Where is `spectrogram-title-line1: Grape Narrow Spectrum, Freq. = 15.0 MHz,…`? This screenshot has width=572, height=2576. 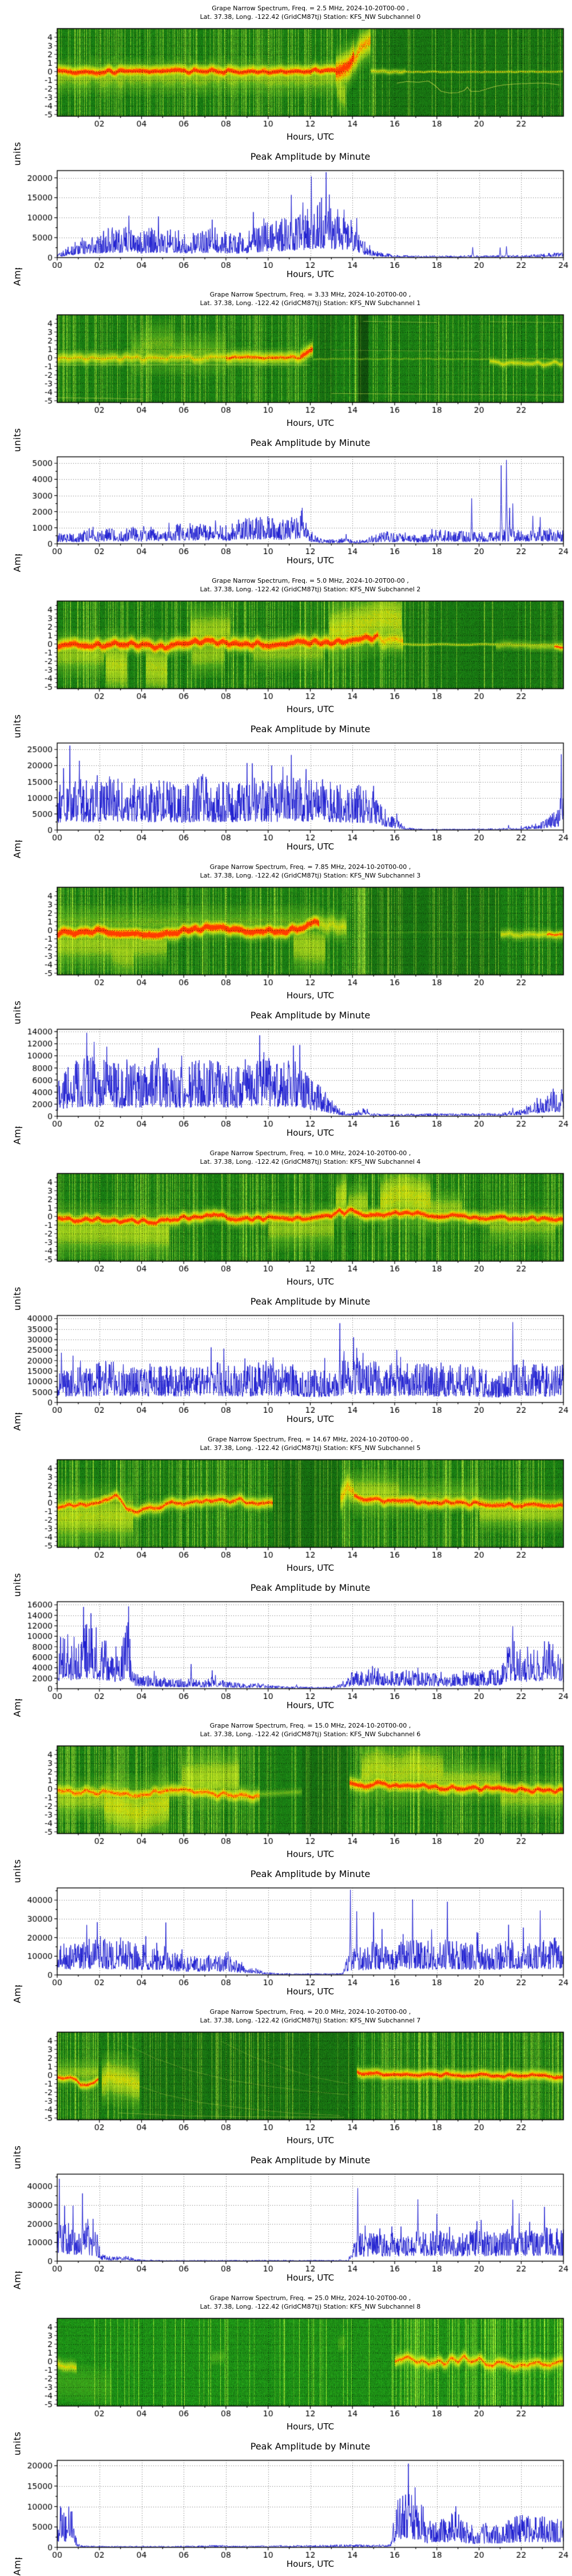
spectrogram-title-line1: Grape Narrow Spectrum, Freq. = 15.0 MHz,… is located at coordinates (310, 1725).